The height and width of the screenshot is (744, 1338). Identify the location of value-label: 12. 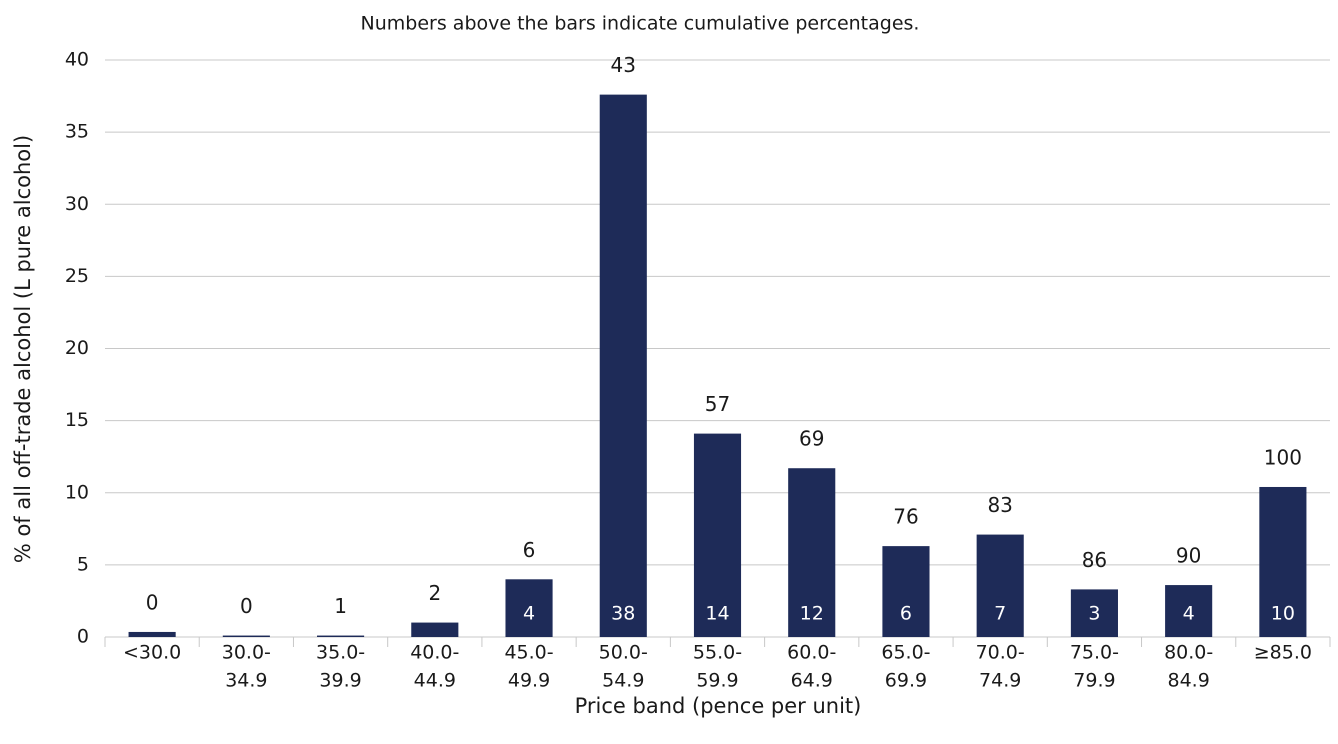
(812, 614).